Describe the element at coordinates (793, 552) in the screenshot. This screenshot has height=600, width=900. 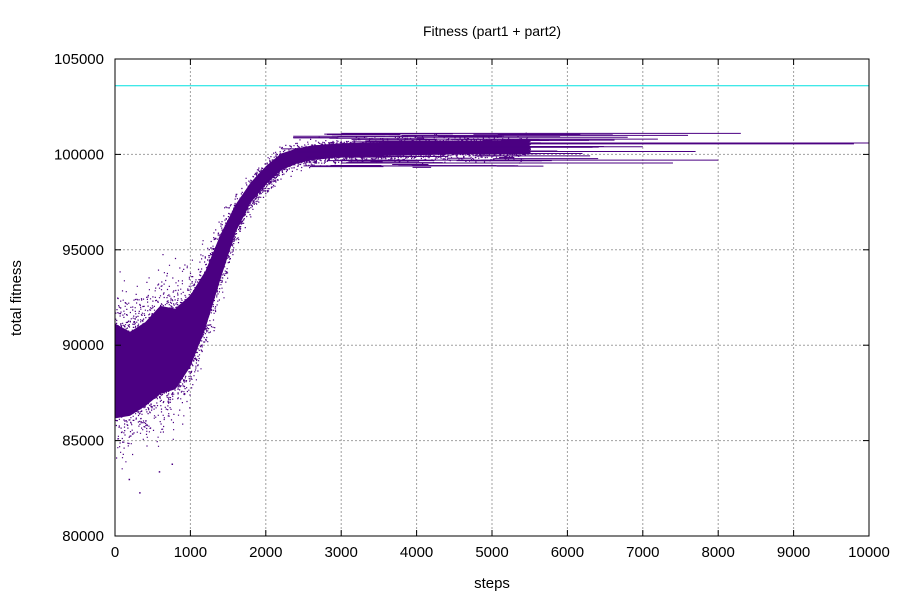
I see `x-tick-label: 9000` at that location.